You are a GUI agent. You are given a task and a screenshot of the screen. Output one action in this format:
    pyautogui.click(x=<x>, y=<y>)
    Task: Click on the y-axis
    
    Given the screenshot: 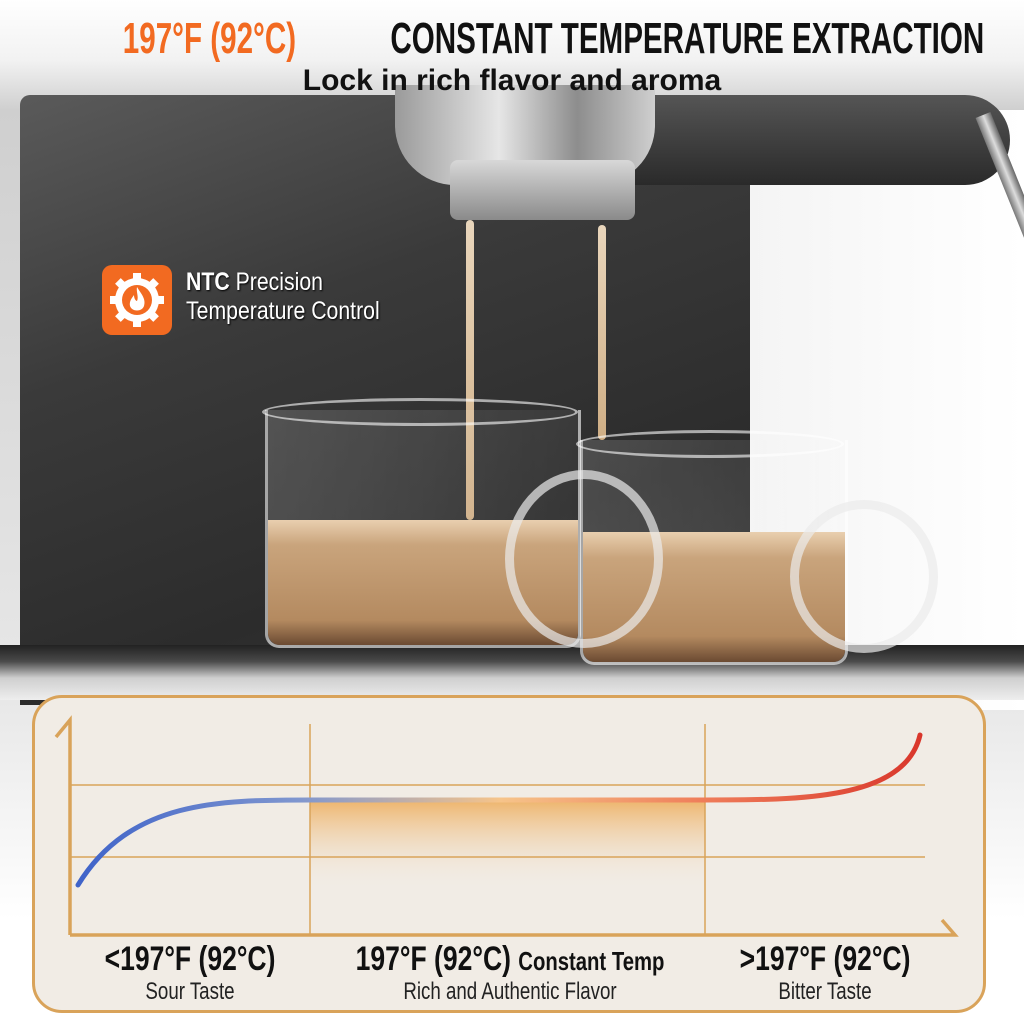 What is the action you would take?
    pyautogui.click(x=63, y=825)
    